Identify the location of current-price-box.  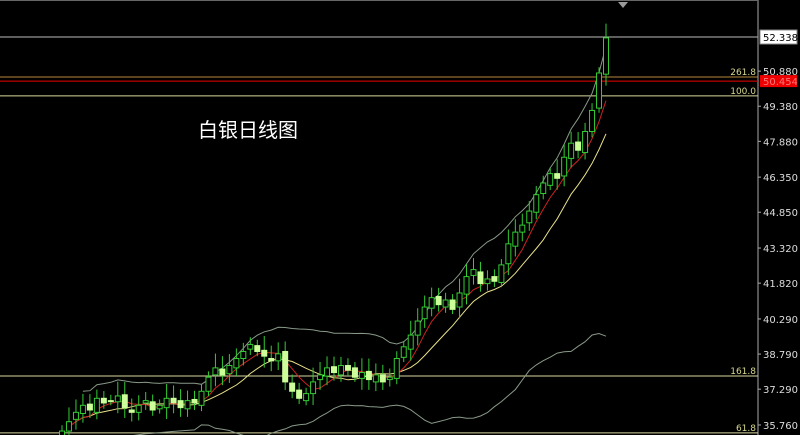
(778, 81).